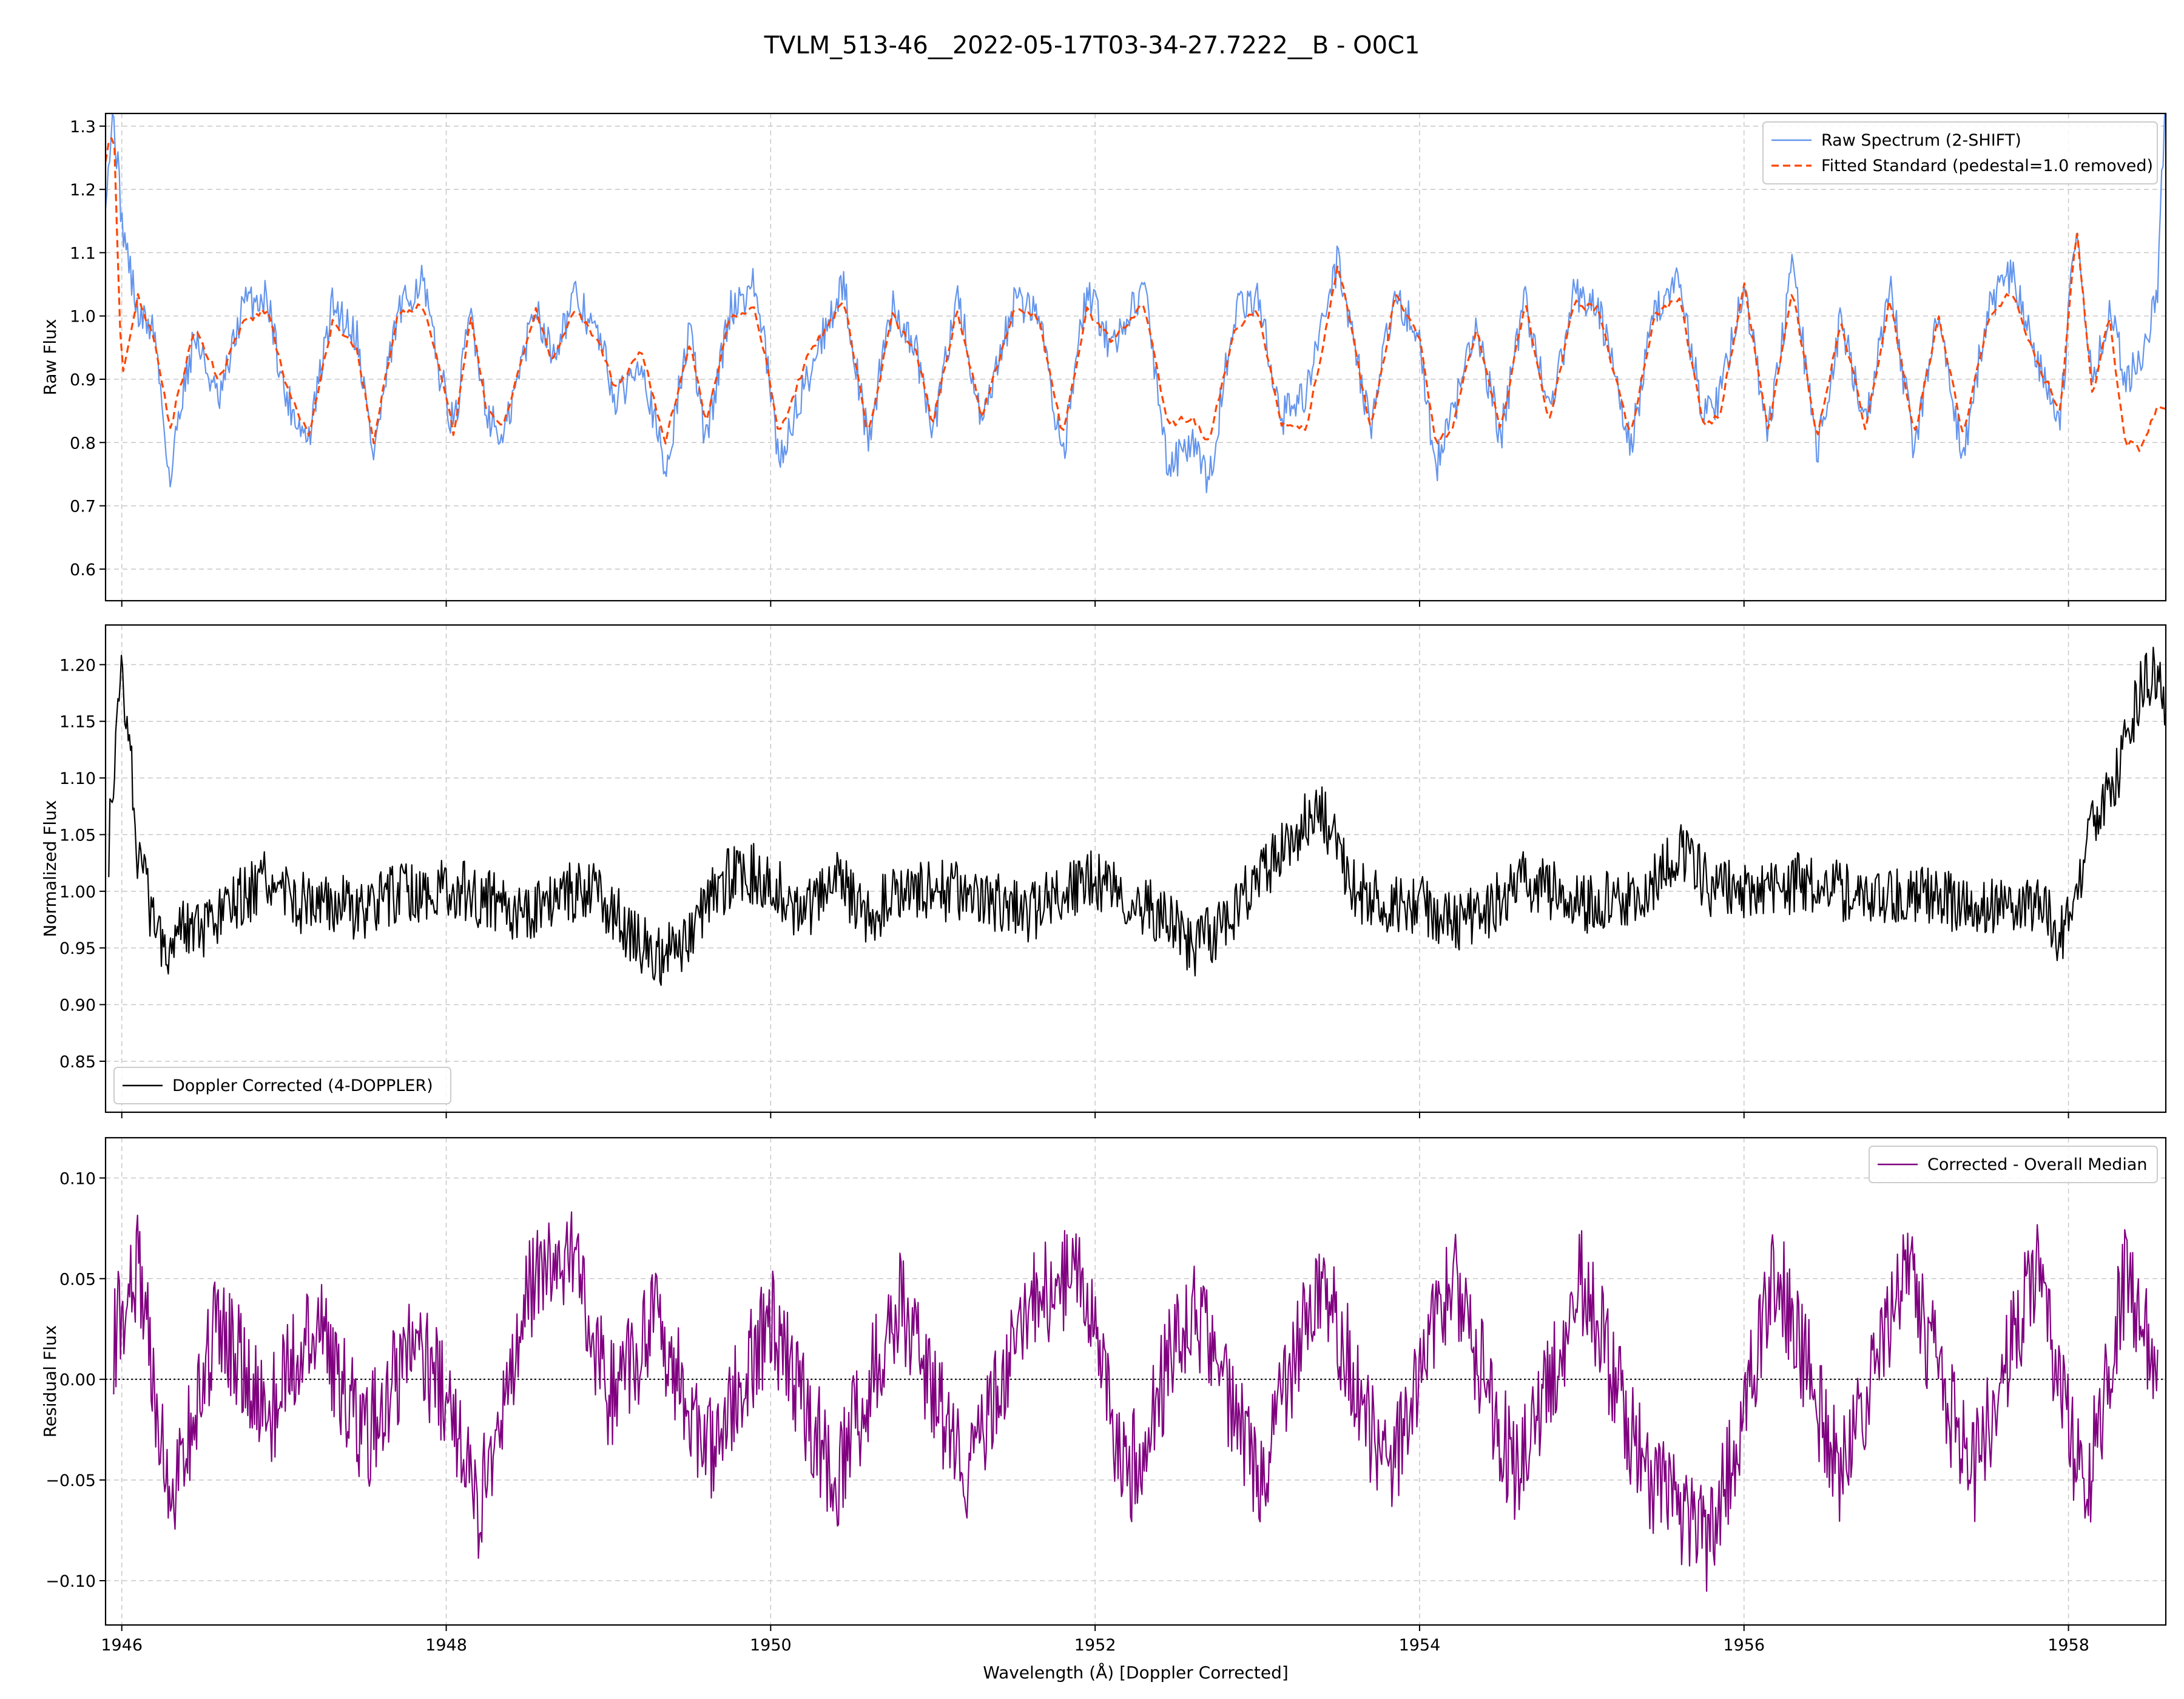 Image resolution: width=2184 pixels, height=1699 pixels. Describe the element at coordinates (77, 835) in the screenshot. I see `ytick-label: 1.05` at that location.